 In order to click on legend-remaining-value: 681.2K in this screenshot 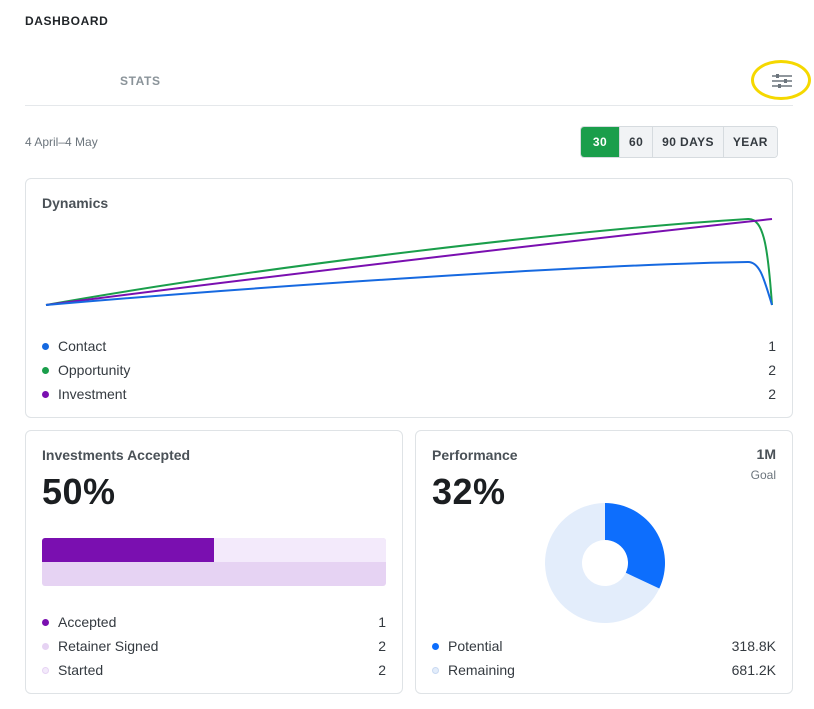, I will do `click(753, 670)`.